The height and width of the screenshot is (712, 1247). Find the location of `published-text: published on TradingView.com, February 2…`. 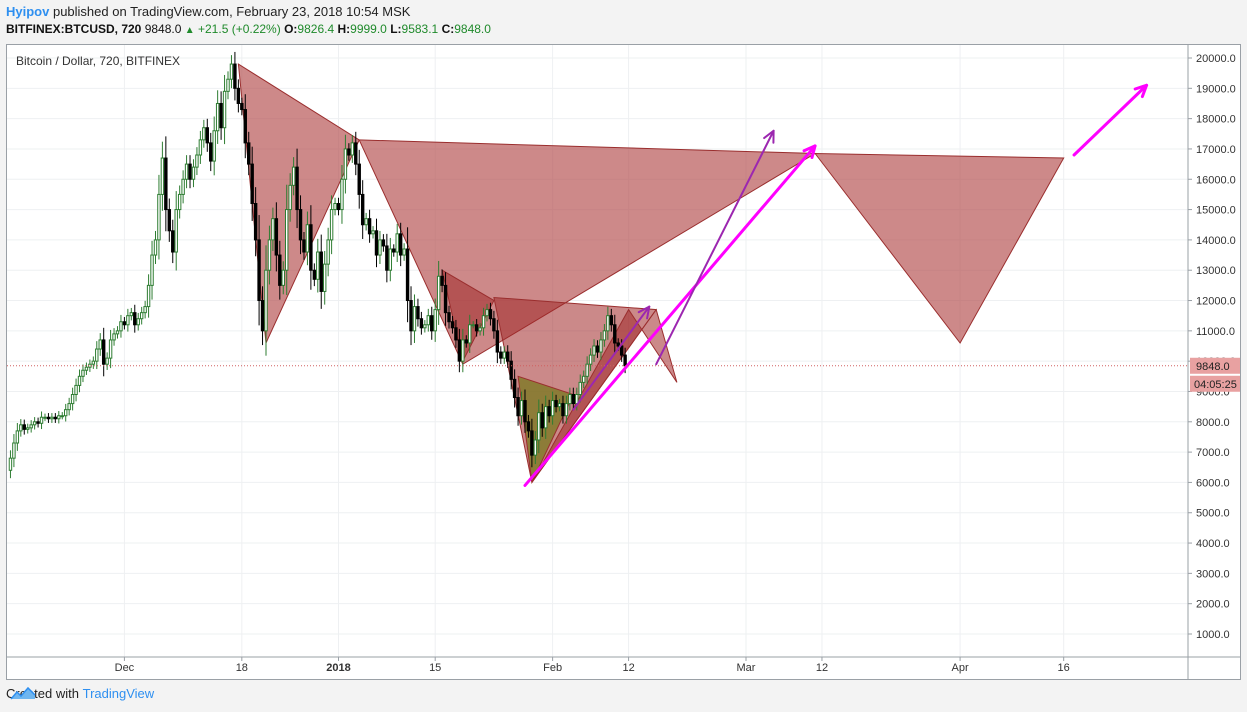

published-text: published on TradingView.com, February 2… is located at coordinates (231, 11).